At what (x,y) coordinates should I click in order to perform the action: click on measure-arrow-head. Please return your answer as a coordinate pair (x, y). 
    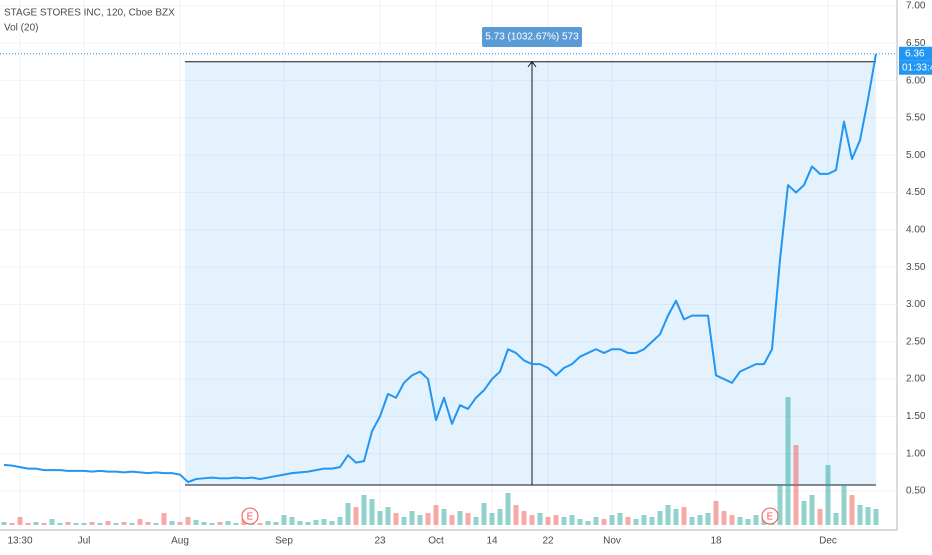
    Looking at the image, I should click on (532, 64).